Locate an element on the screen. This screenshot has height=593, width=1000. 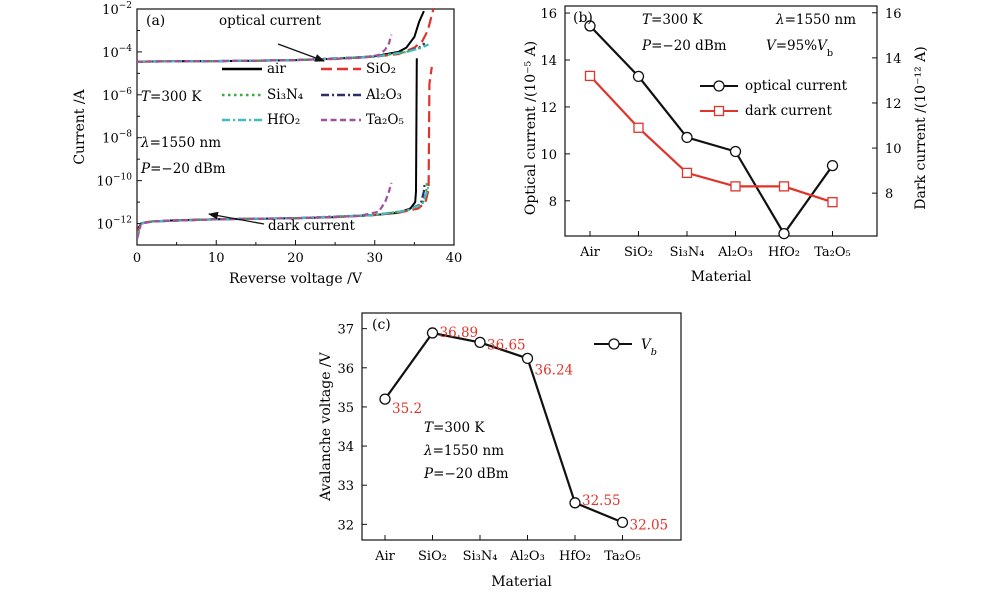
data-label: 35.2 is located at coordinates (407, 409).